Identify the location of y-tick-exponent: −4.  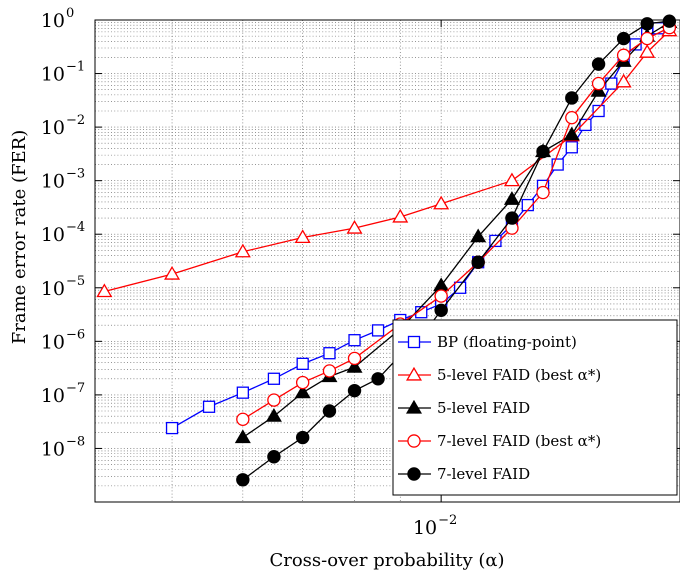
(75, 227).